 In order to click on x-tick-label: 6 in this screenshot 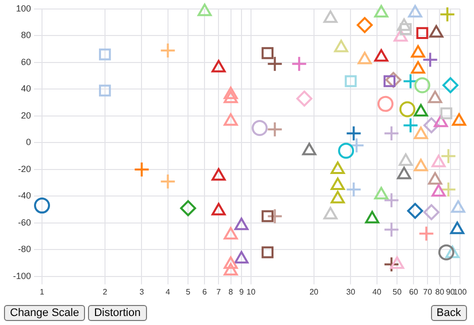, I will do `click(205, 291)`.